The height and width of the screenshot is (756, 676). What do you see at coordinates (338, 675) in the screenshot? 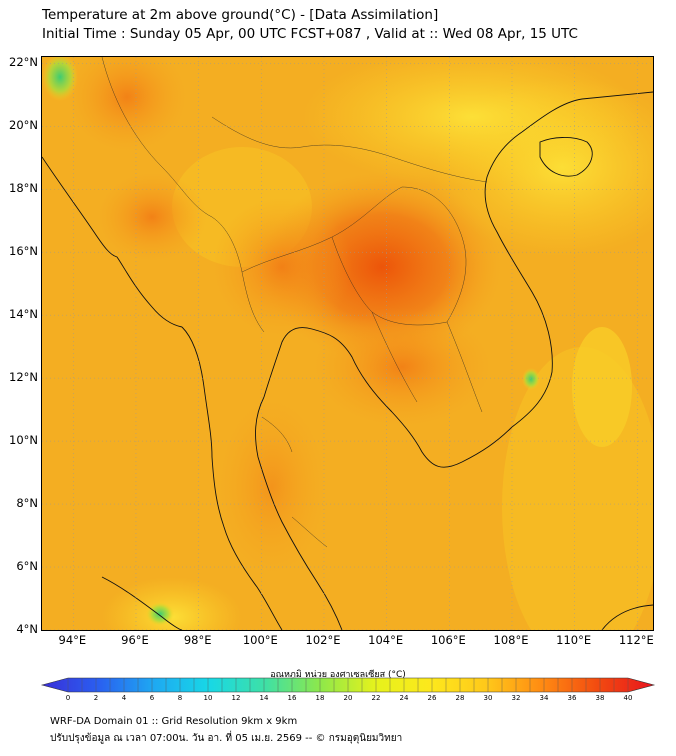
I see `colorbar-title: อุณหภูมิ หน่วย องศาเซลเซียส (°C)` at bounding box center [338, 675].